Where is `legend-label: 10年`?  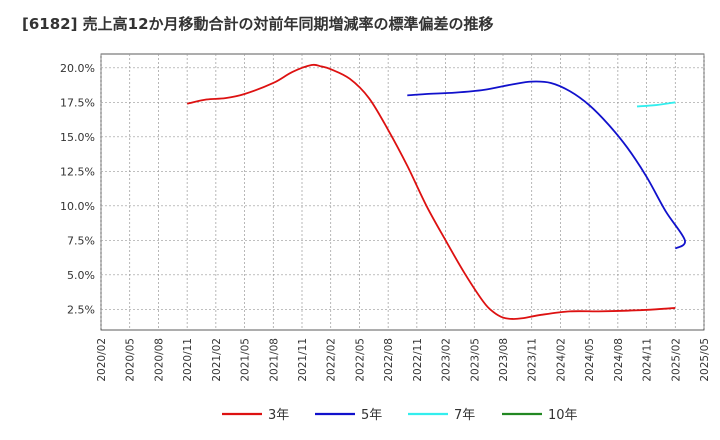
legend-label: 10年 is located at coordinates (563, 415).